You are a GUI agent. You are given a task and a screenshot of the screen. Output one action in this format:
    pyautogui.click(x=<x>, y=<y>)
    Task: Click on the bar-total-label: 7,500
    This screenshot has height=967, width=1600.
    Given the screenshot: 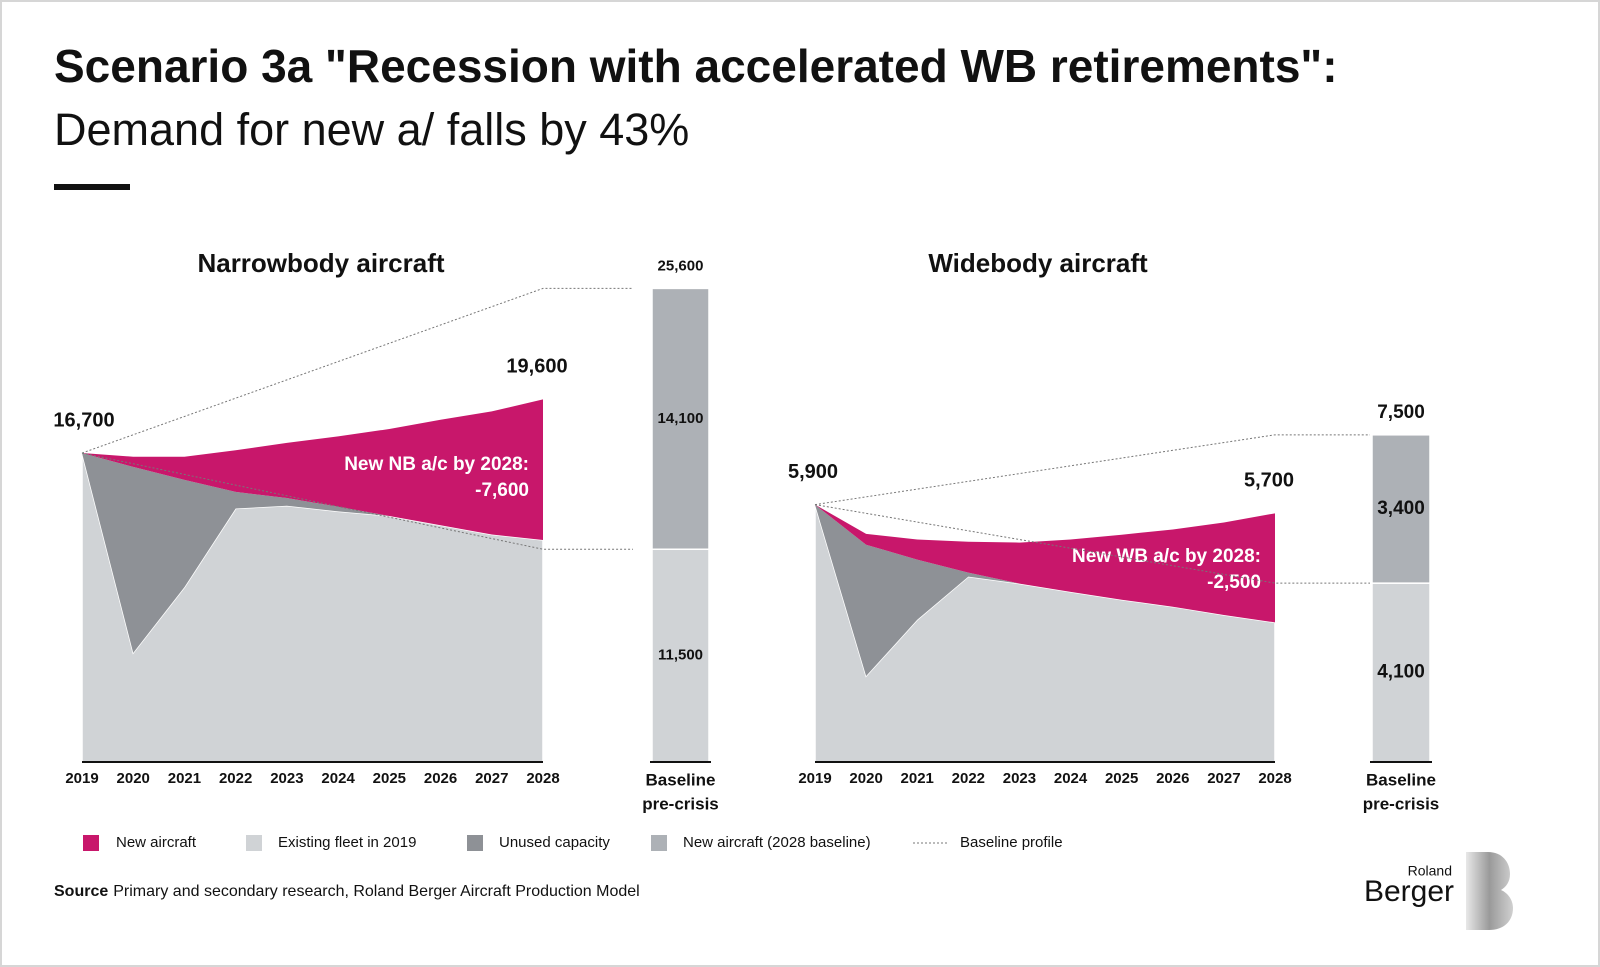 What is the action you would take?
    pyautogui.click(x=1401, y=412)
    